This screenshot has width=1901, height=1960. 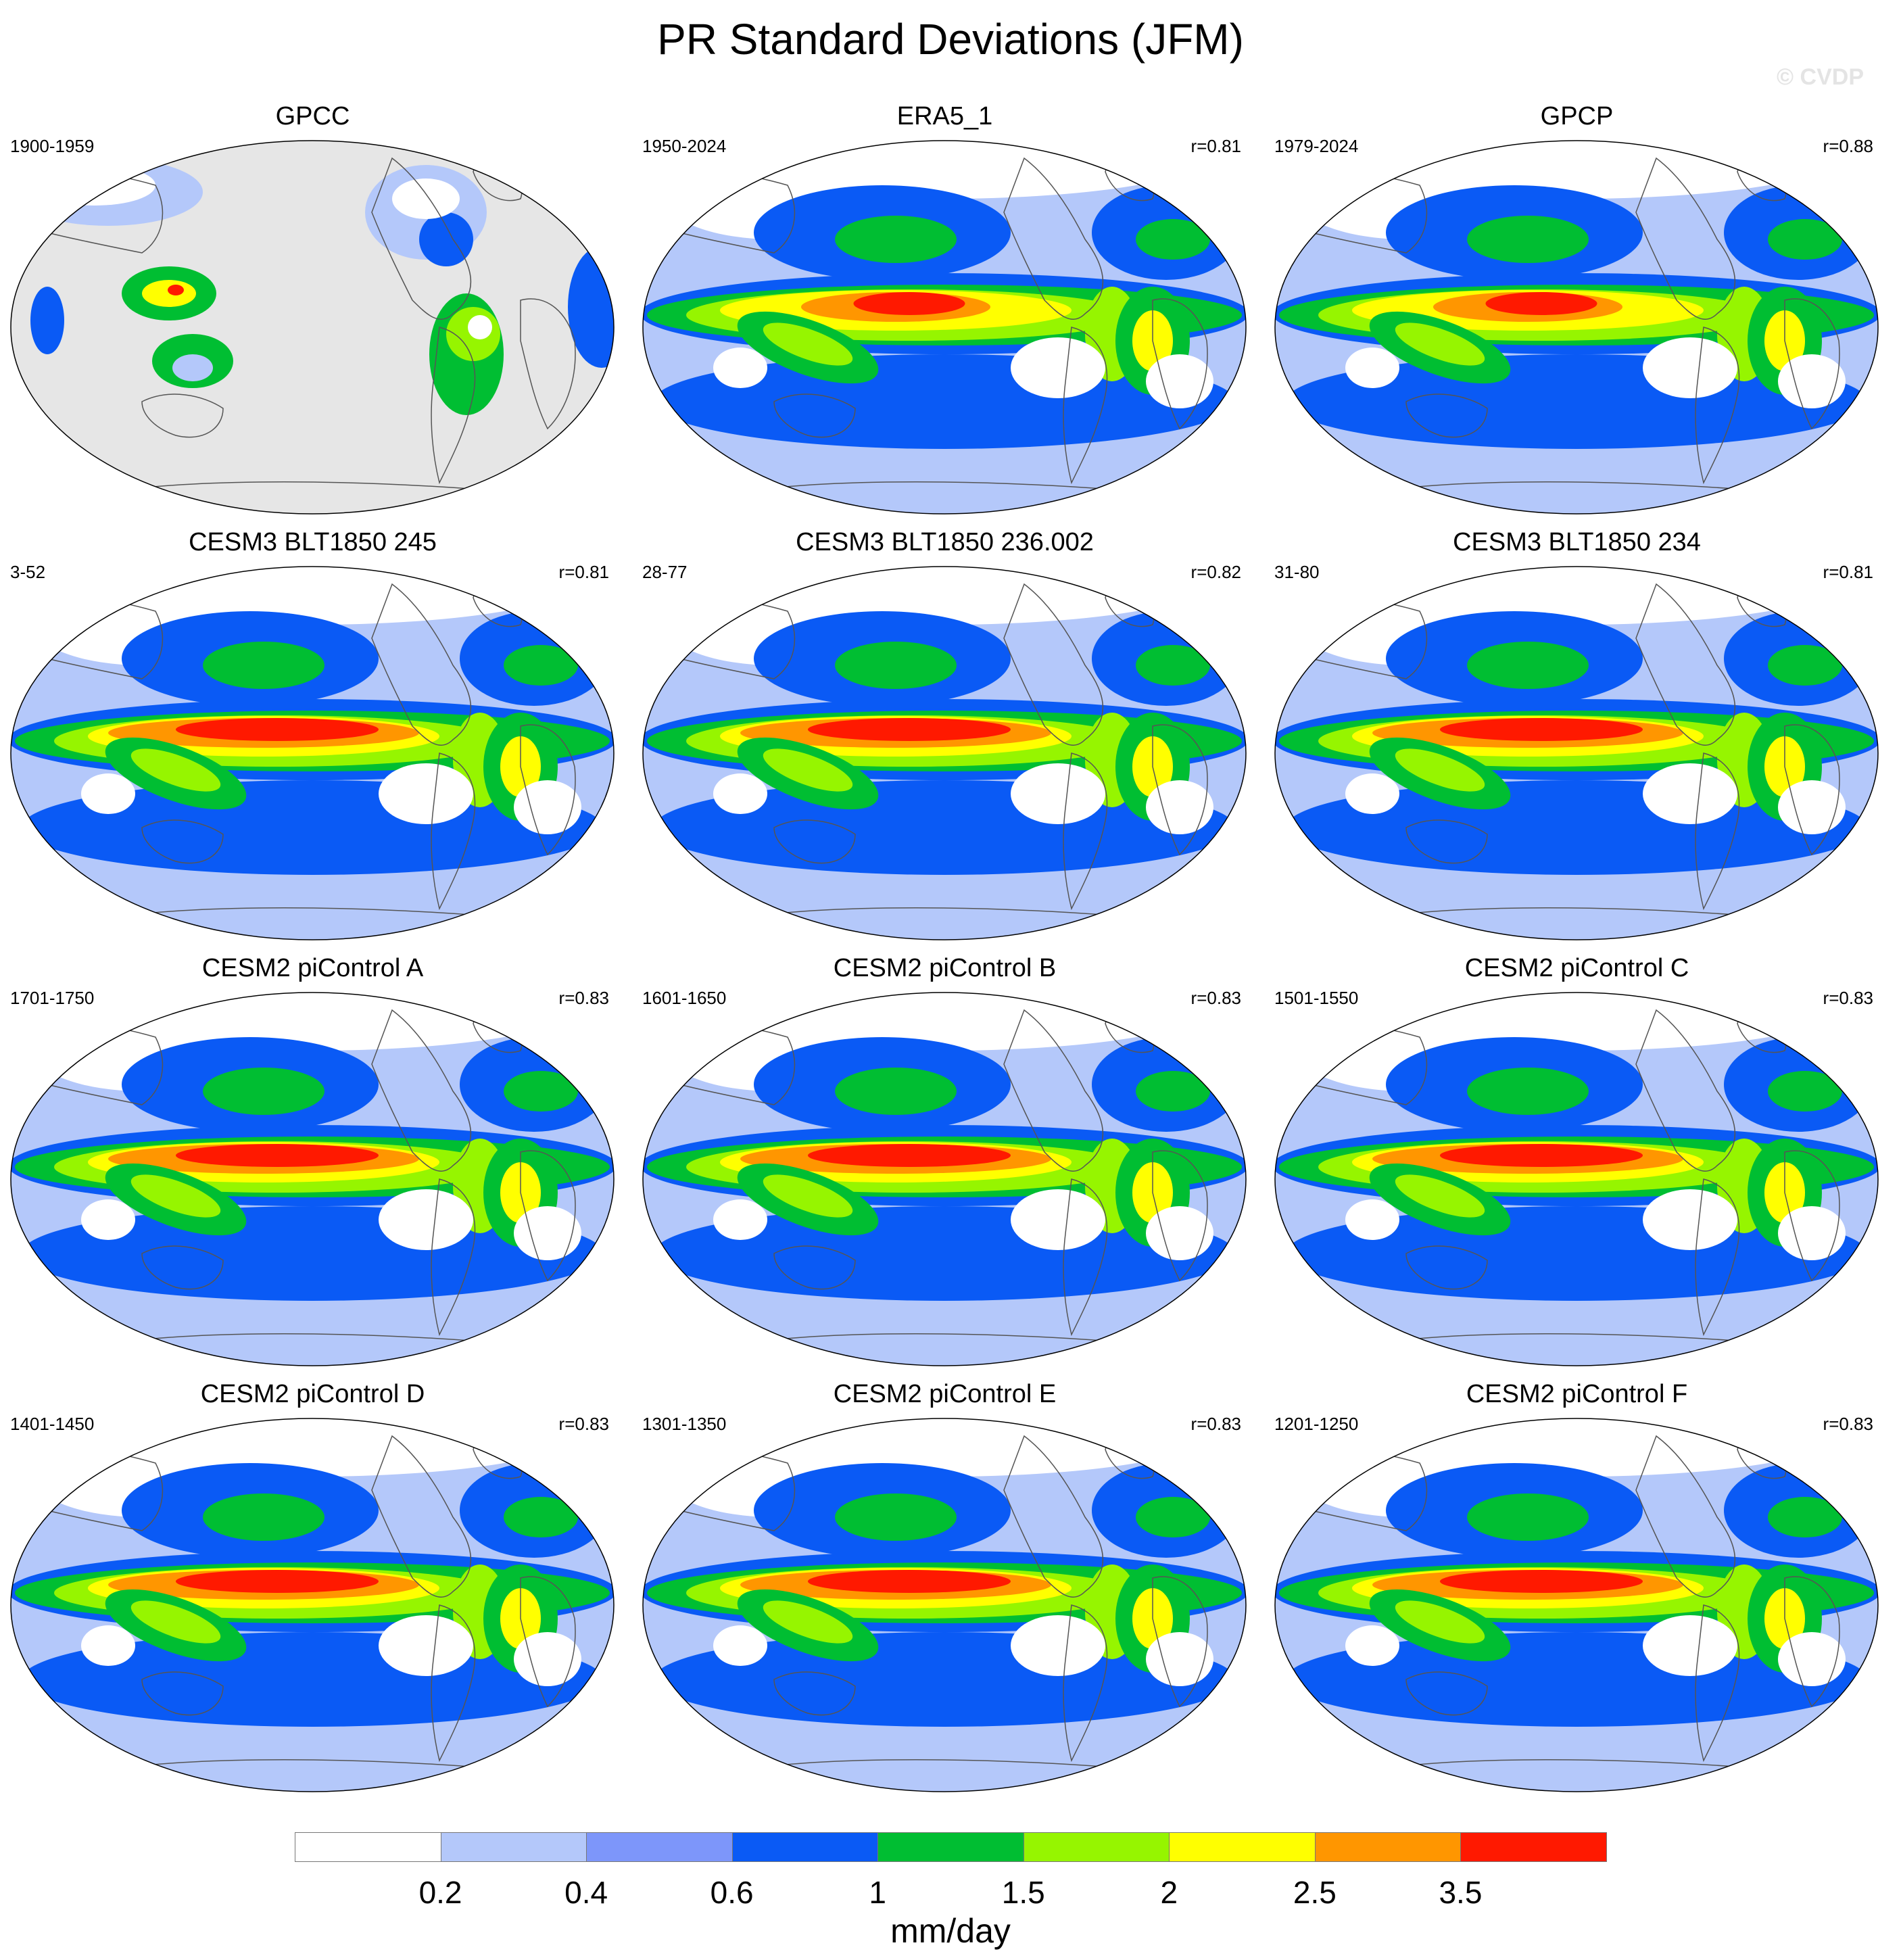 What do you see at coordinates (1024, 1892) in the screenshot?
I see `colorbar-tick-label: 1.5` at bounding box center [1024, 1892].